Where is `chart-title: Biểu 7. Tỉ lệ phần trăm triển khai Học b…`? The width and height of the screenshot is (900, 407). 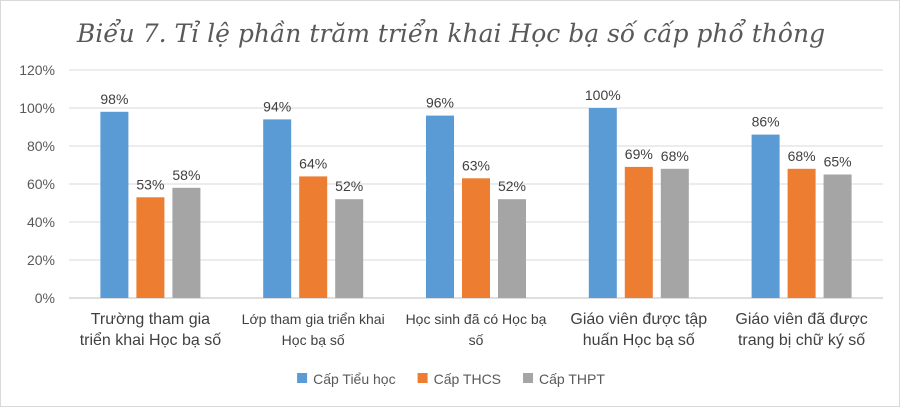 chart-title: Biểu 7. Tỉ lệ phần trăm triển khai Học b… is located at coordinates (450, 33).